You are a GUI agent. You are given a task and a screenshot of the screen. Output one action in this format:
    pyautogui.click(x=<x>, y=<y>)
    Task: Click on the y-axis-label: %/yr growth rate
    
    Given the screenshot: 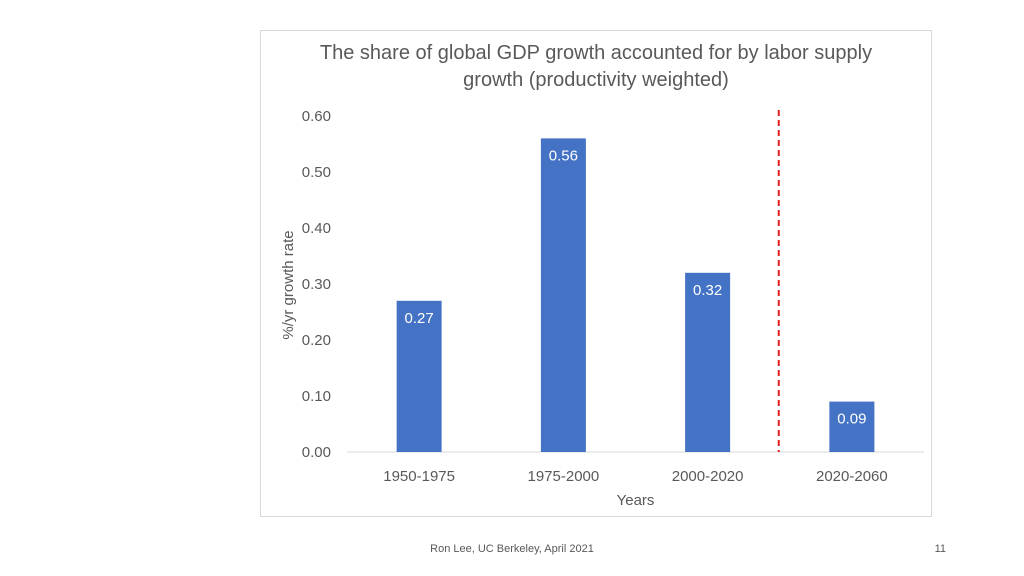 What is the action you would take?
    pyautogui.click(x=288, y=284)
    